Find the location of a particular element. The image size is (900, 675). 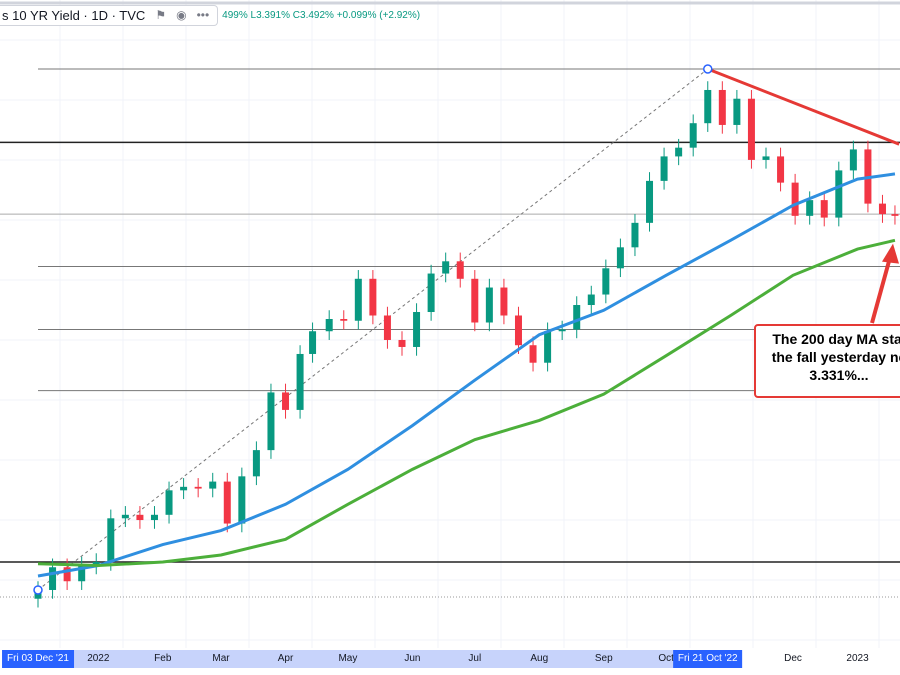

highlighted-date-label: Fri 21 Oct '22 is located at coordinates (707, 659).